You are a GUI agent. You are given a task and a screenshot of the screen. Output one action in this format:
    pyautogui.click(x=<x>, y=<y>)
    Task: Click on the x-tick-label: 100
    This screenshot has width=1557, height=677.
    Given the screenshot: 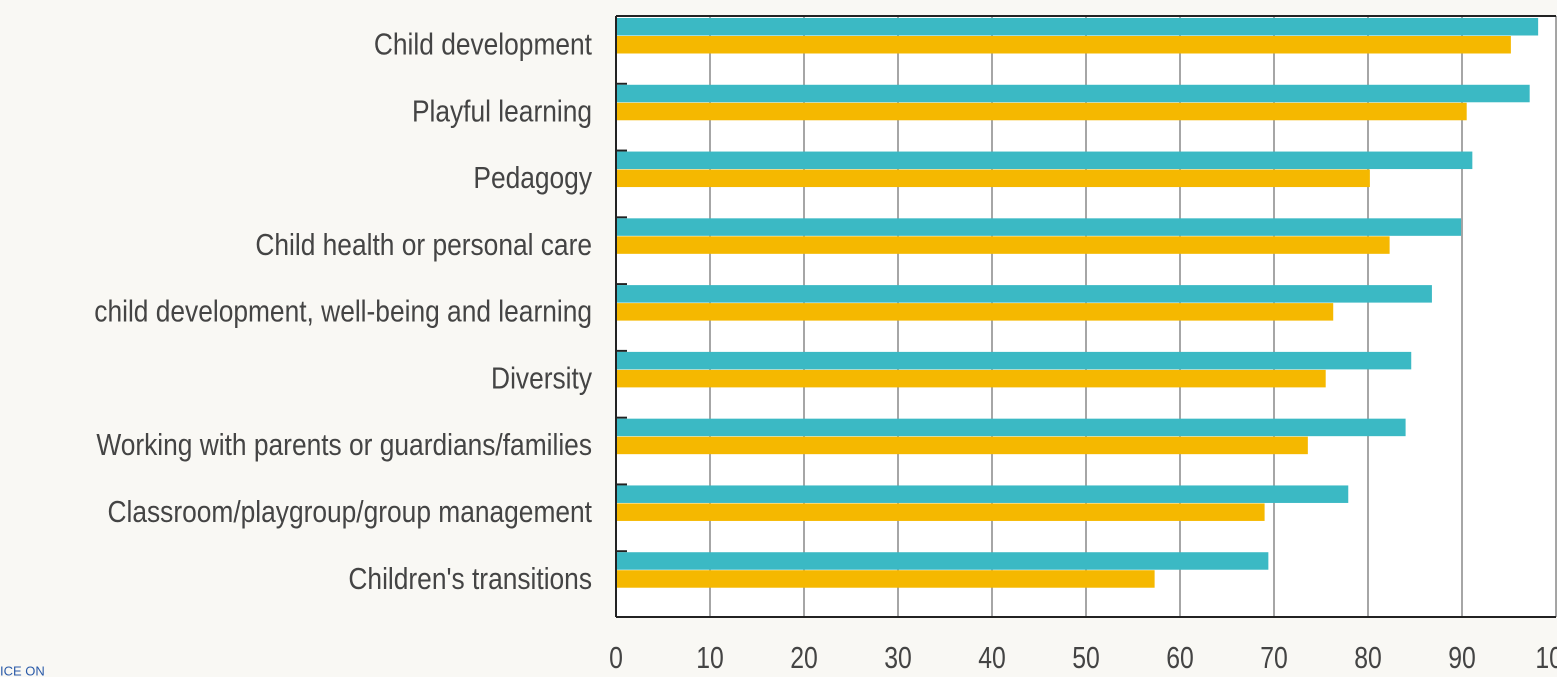 What is the action you would take?
    pyautogui.click(x=1546, y=658)
    